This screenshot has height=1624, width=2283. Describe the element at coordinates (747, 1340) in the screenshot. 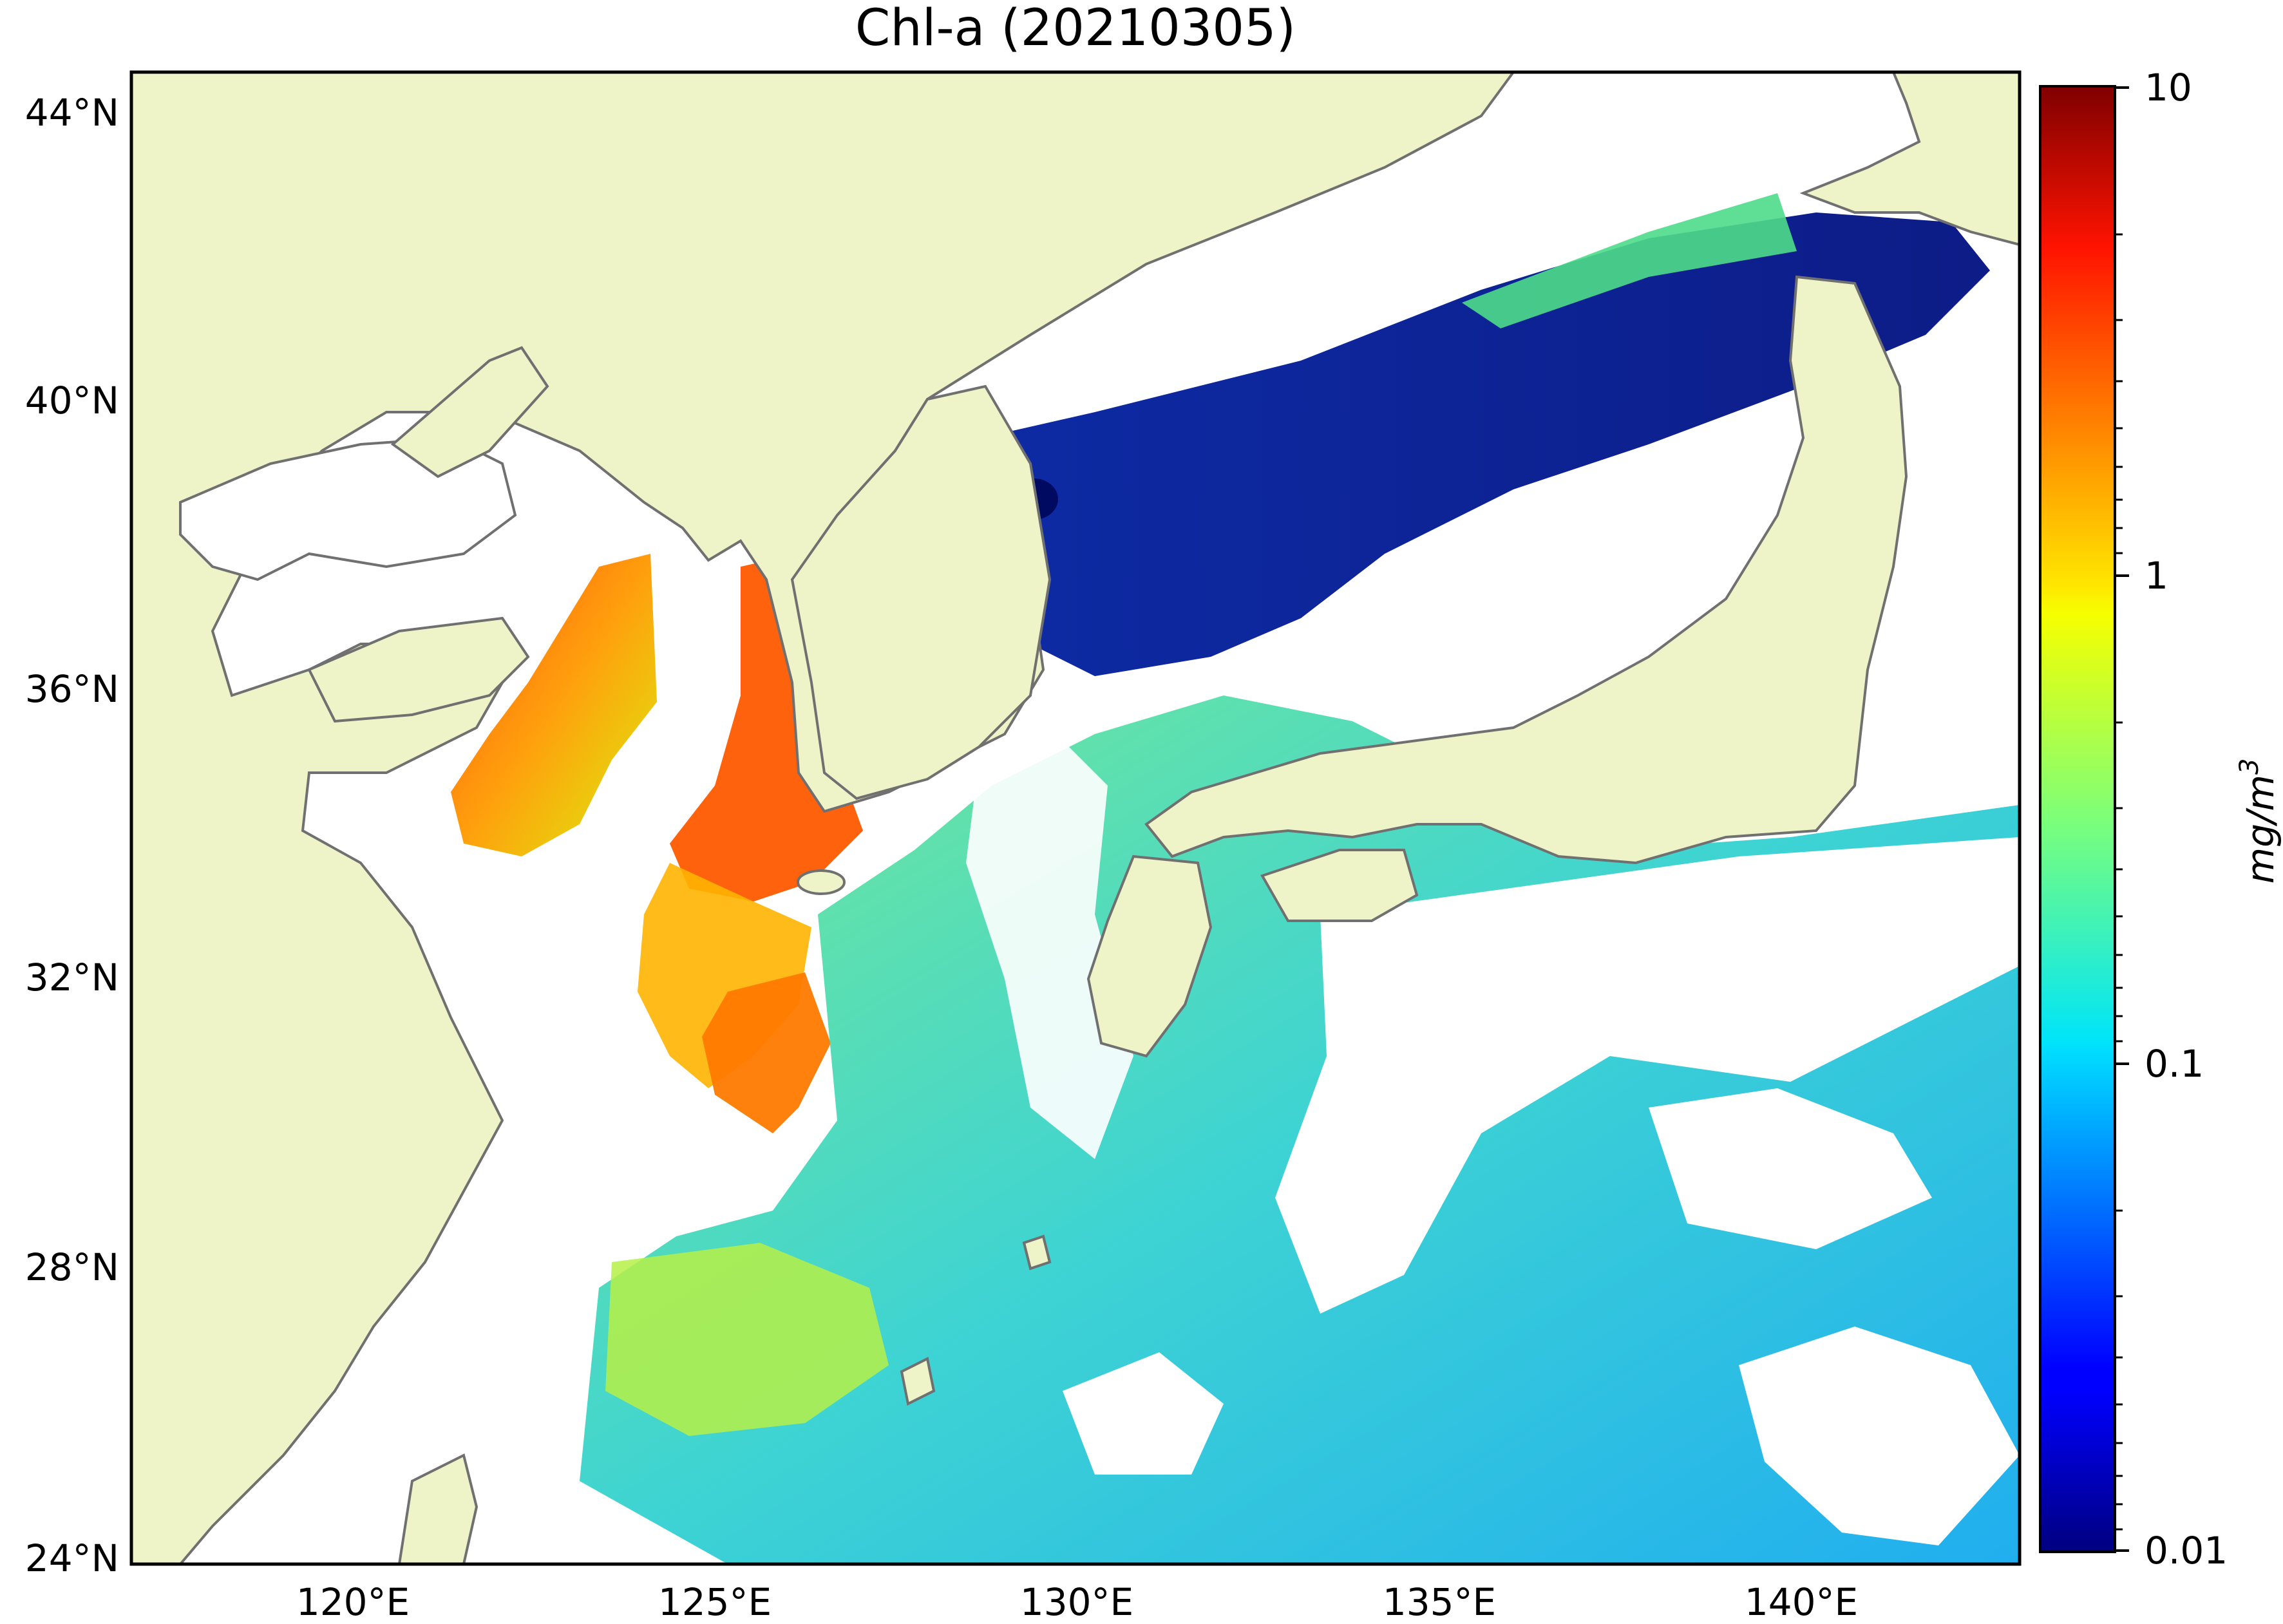

I see `south-yellow-green-patch` at that location.